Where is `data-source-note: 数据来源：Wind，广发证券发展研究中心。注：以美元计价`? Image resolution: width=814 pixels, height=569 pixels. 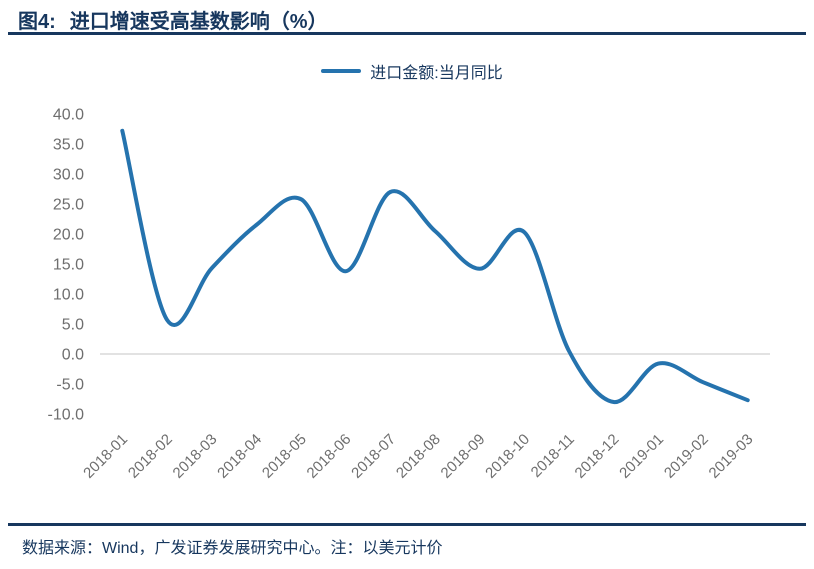
data-source-note: 数据来源：Wind，广发证券发展研究中心。注：以美元计价 is located at coordinates (232, 548).